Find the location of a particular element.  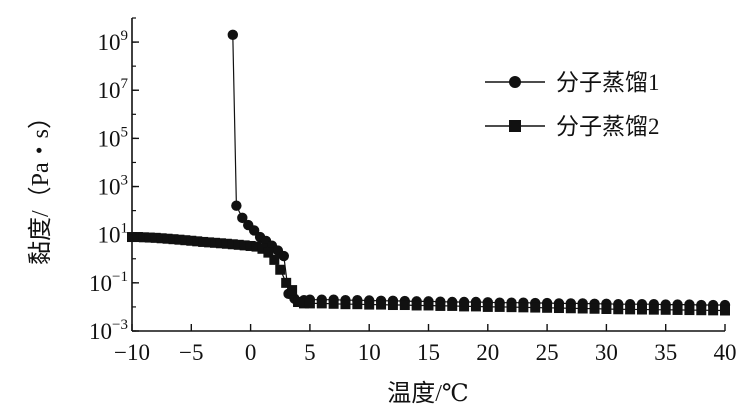

x-tick-label: 10 is located at coordinates (369, 352).